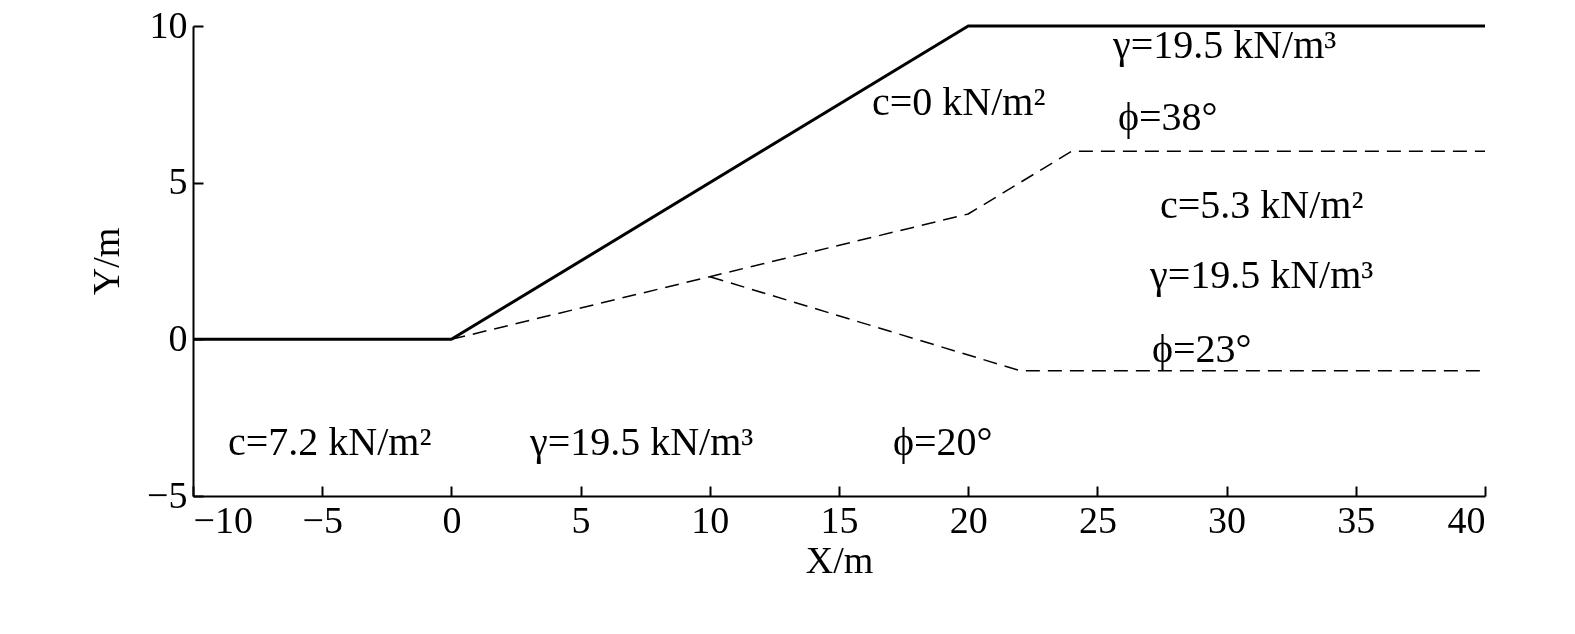 This screenshot has height=634, width=1575. What do you see at coordinates (839, 559) in the screenshot?
I see `x-axis-title: X/m` at bounding box center [839, 559].